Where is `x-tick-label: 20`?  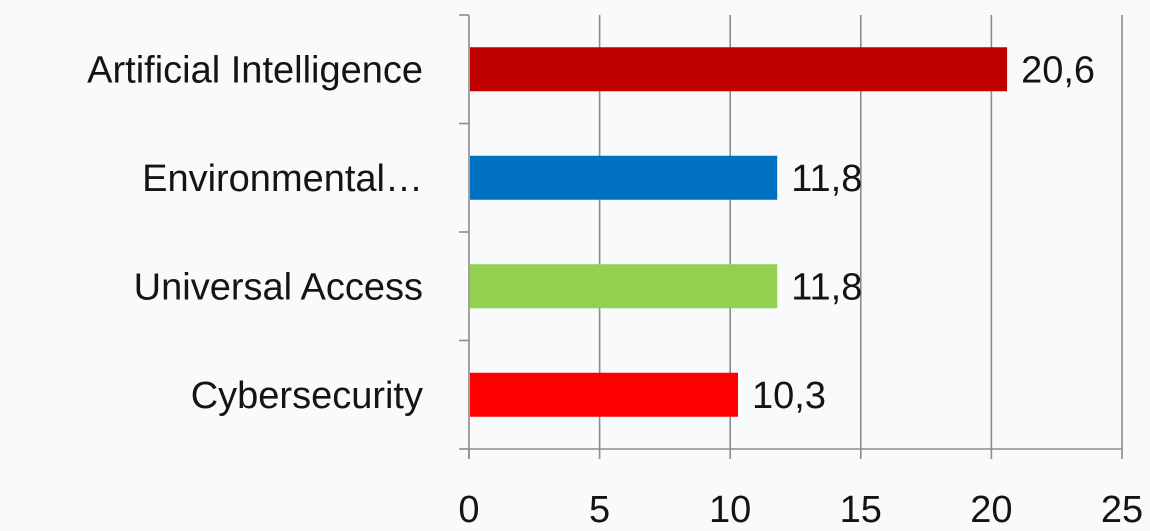 x-tick-label: 20 is located at coordinates (991, 510).